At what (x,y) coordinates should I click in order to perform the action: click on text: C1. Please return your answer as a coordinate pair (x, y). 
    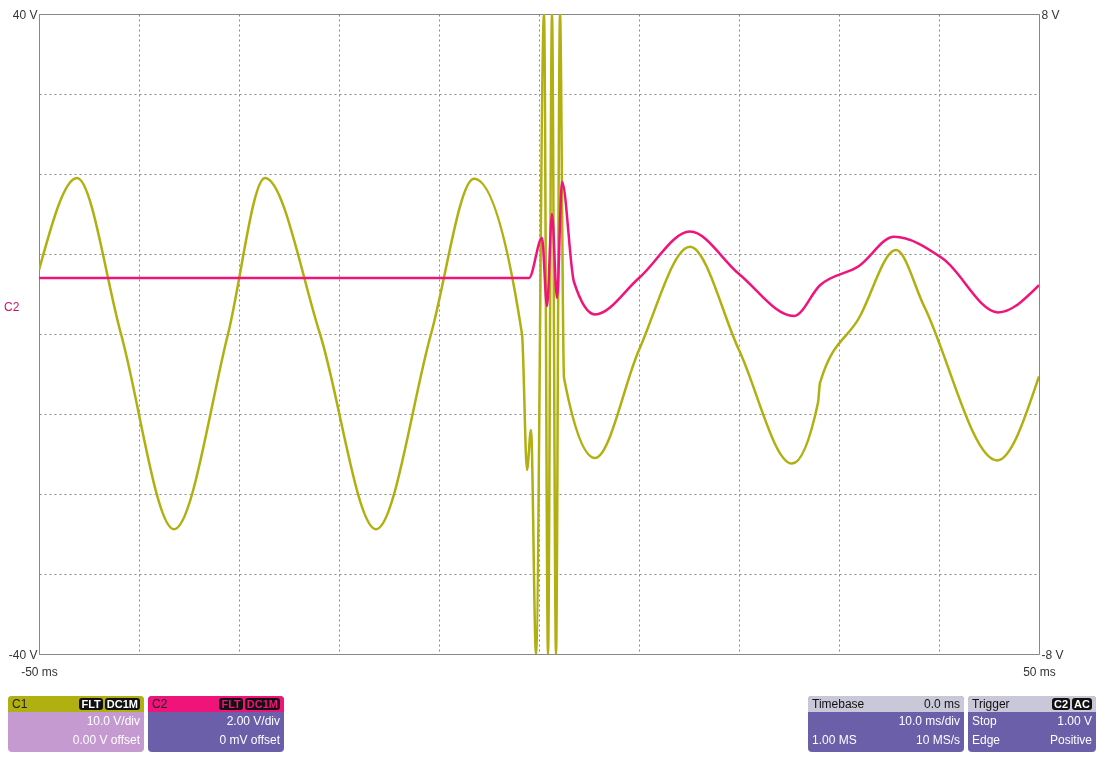
    Looking at the image, I should click on (20, 704).